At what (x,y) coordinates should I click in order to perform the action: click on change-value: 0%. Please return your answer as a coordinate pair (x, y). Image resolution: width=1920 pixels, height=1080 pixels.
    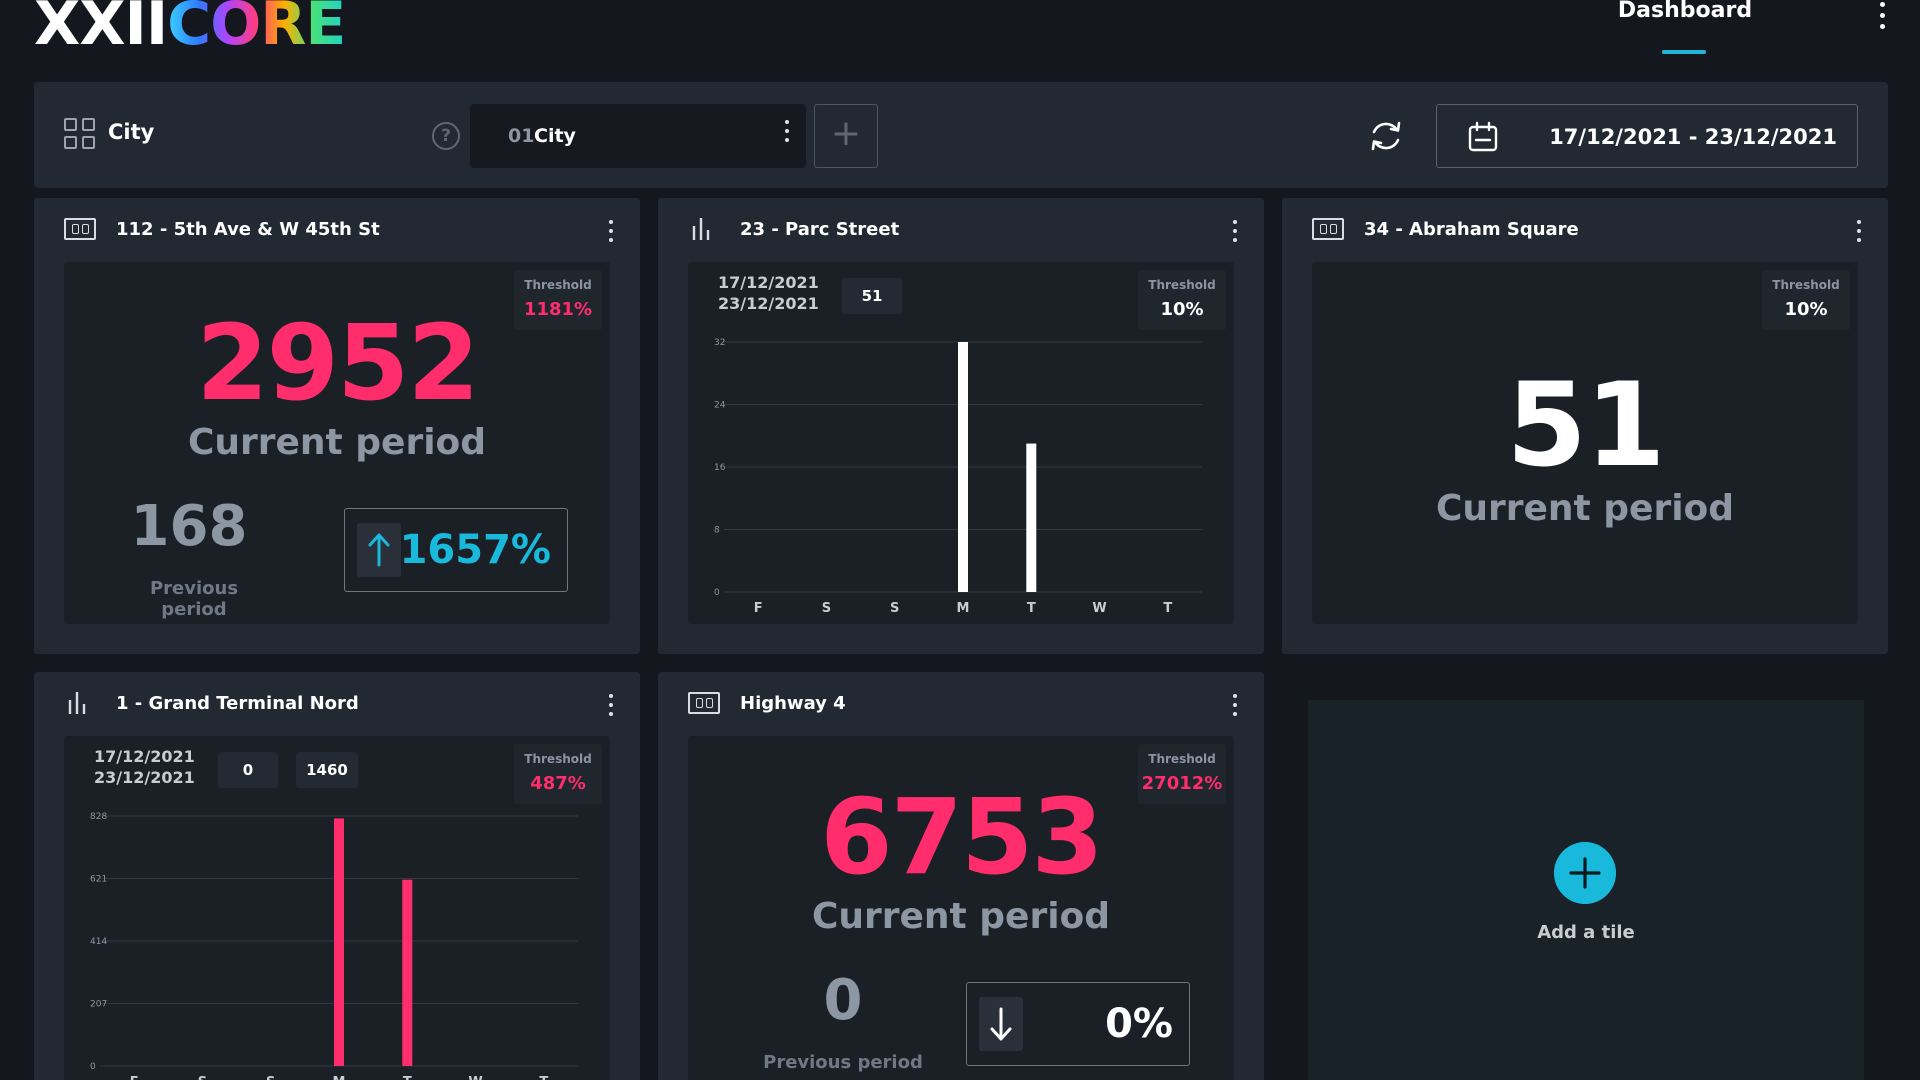
    Looking at the image, I should click on (1139, 1024).